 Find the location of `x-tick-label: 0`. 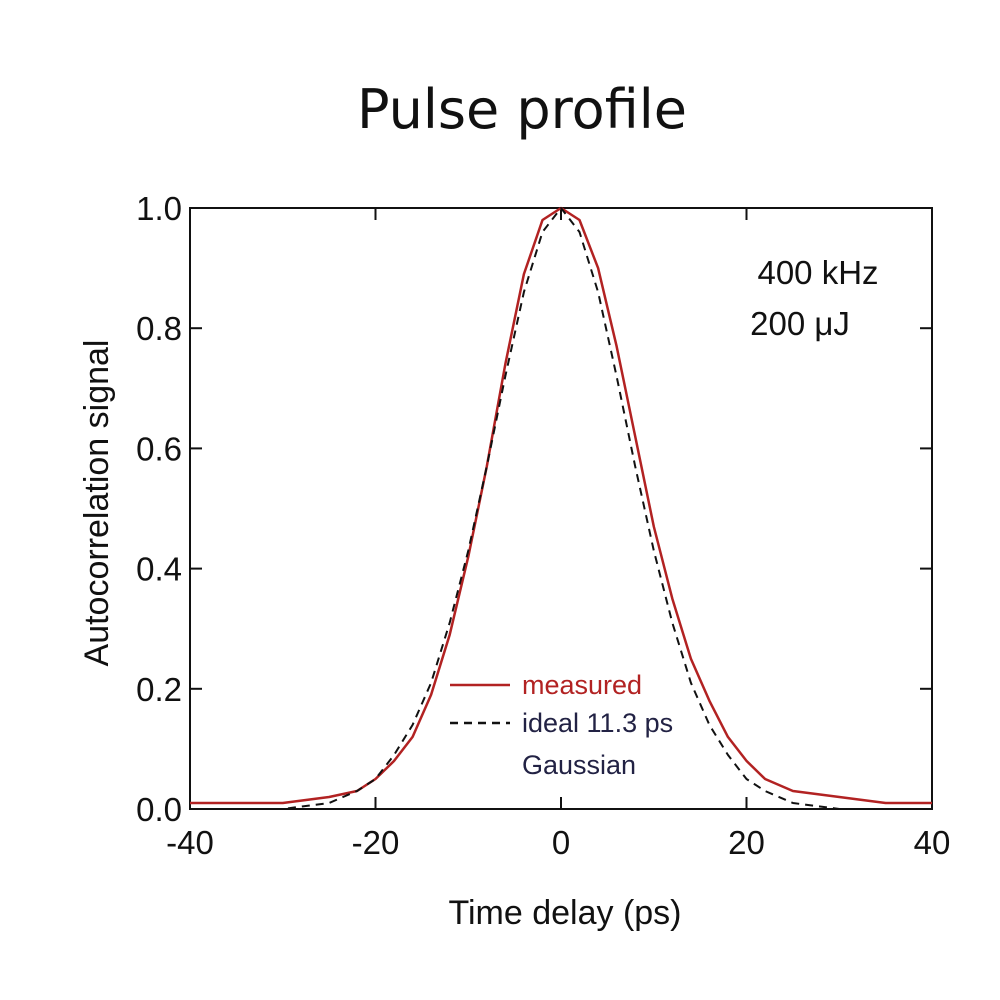

x-tick-label: 0 is located at coordinates (561, 842).